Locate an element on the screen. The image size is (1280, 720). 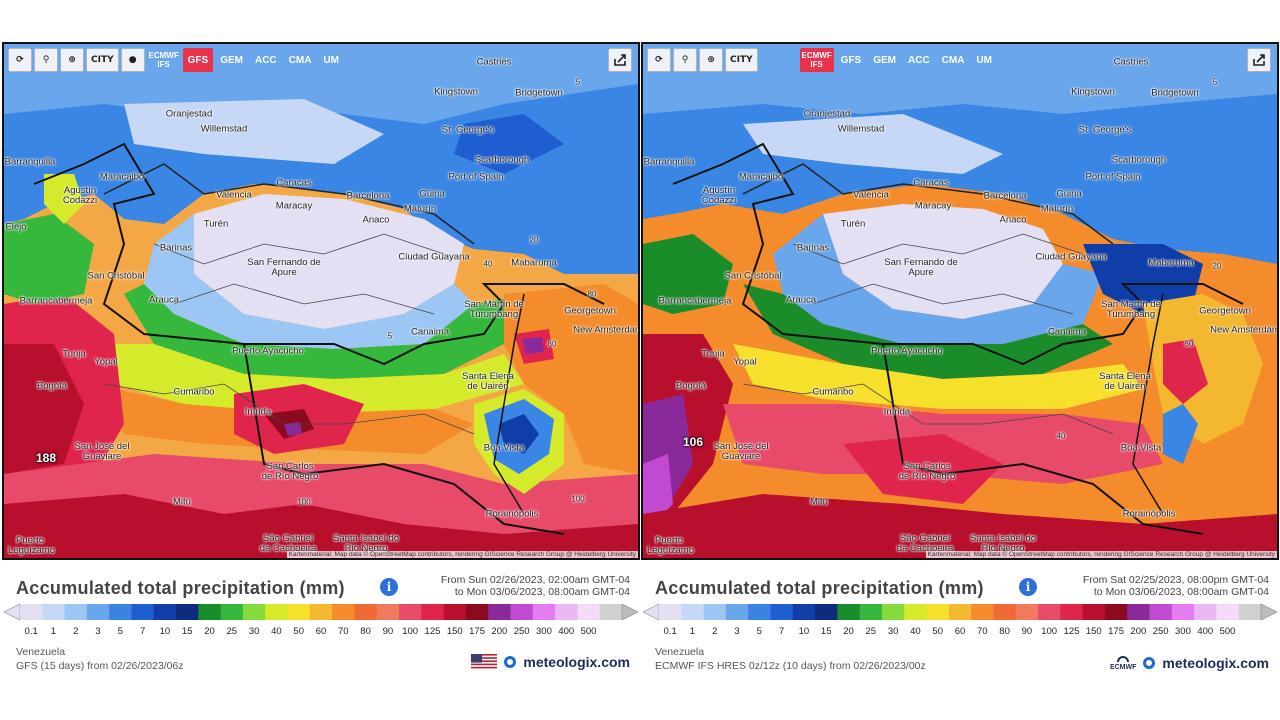
place-label: Willemstad is located at coordinates (861, 129).